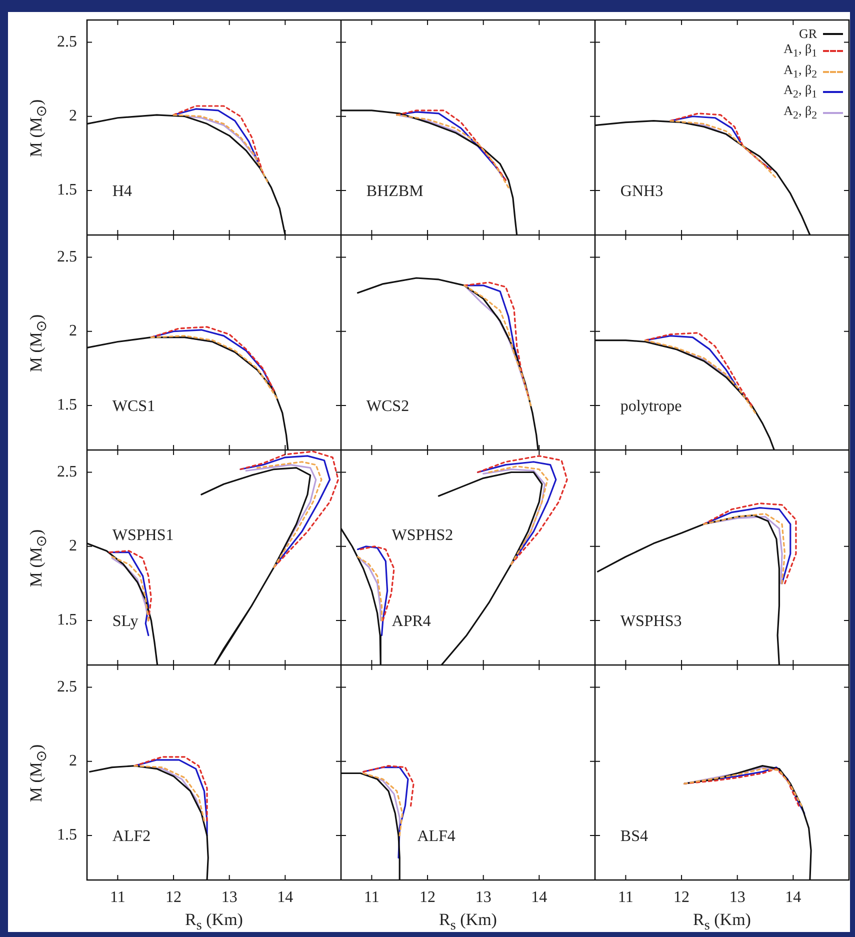 The height and width of the screenshot is (937, 855). I want to click on annotation: ALF4, so click(436, 837).